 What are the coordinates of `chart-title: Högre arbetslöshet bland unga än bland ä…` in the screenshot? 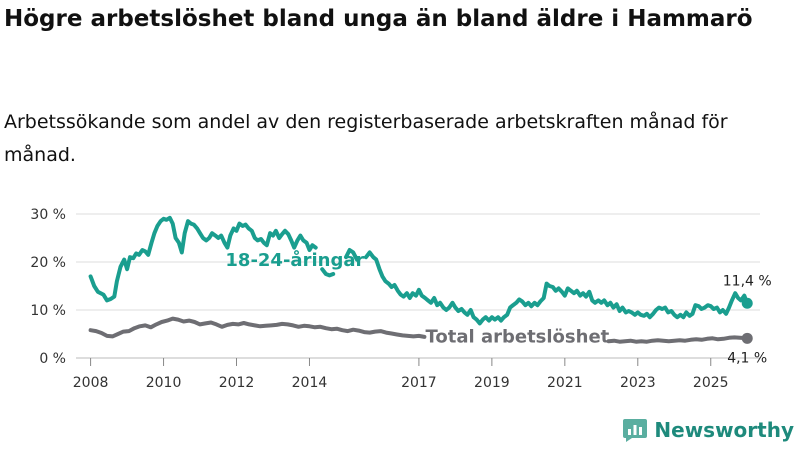 It's located at (378, 19).